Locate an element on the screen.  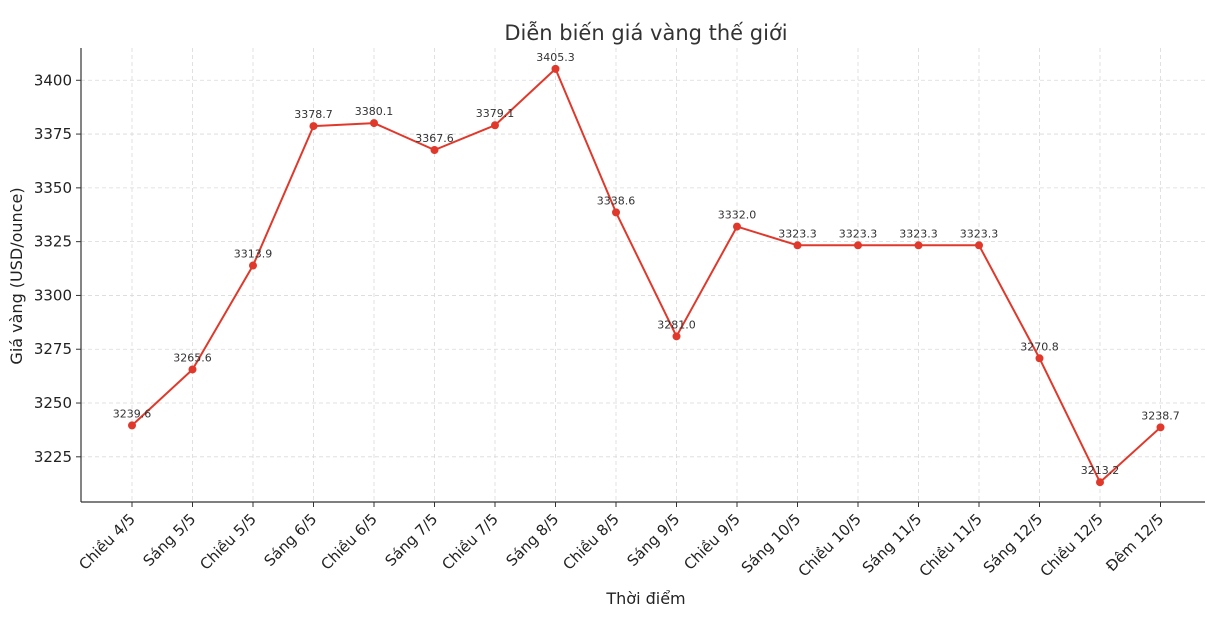
data-label: 3332.0 is located at coordinates (737, 215).